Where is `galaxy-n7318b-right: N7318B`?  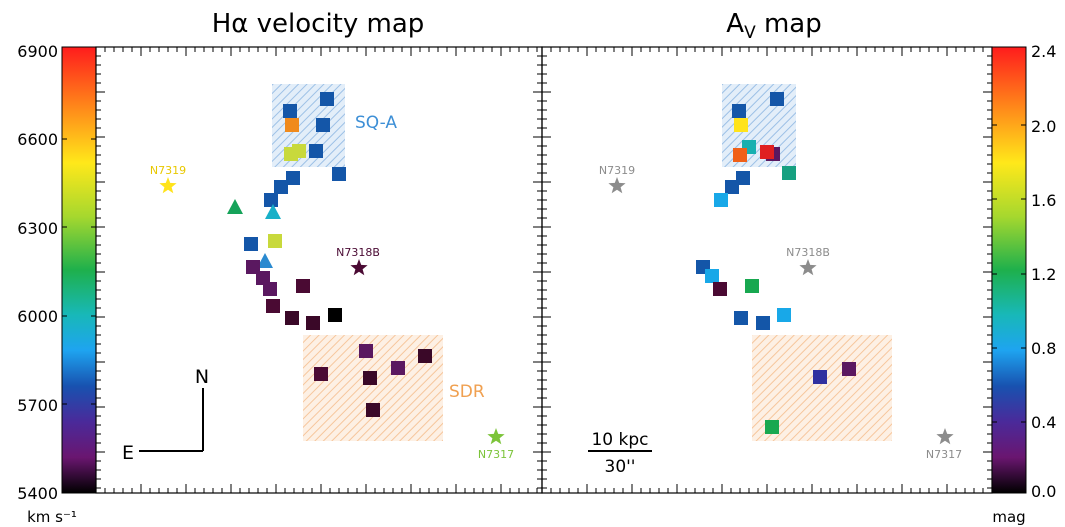 galaxy-n7318b-right: N7318B is located at coordinates (808, 261).